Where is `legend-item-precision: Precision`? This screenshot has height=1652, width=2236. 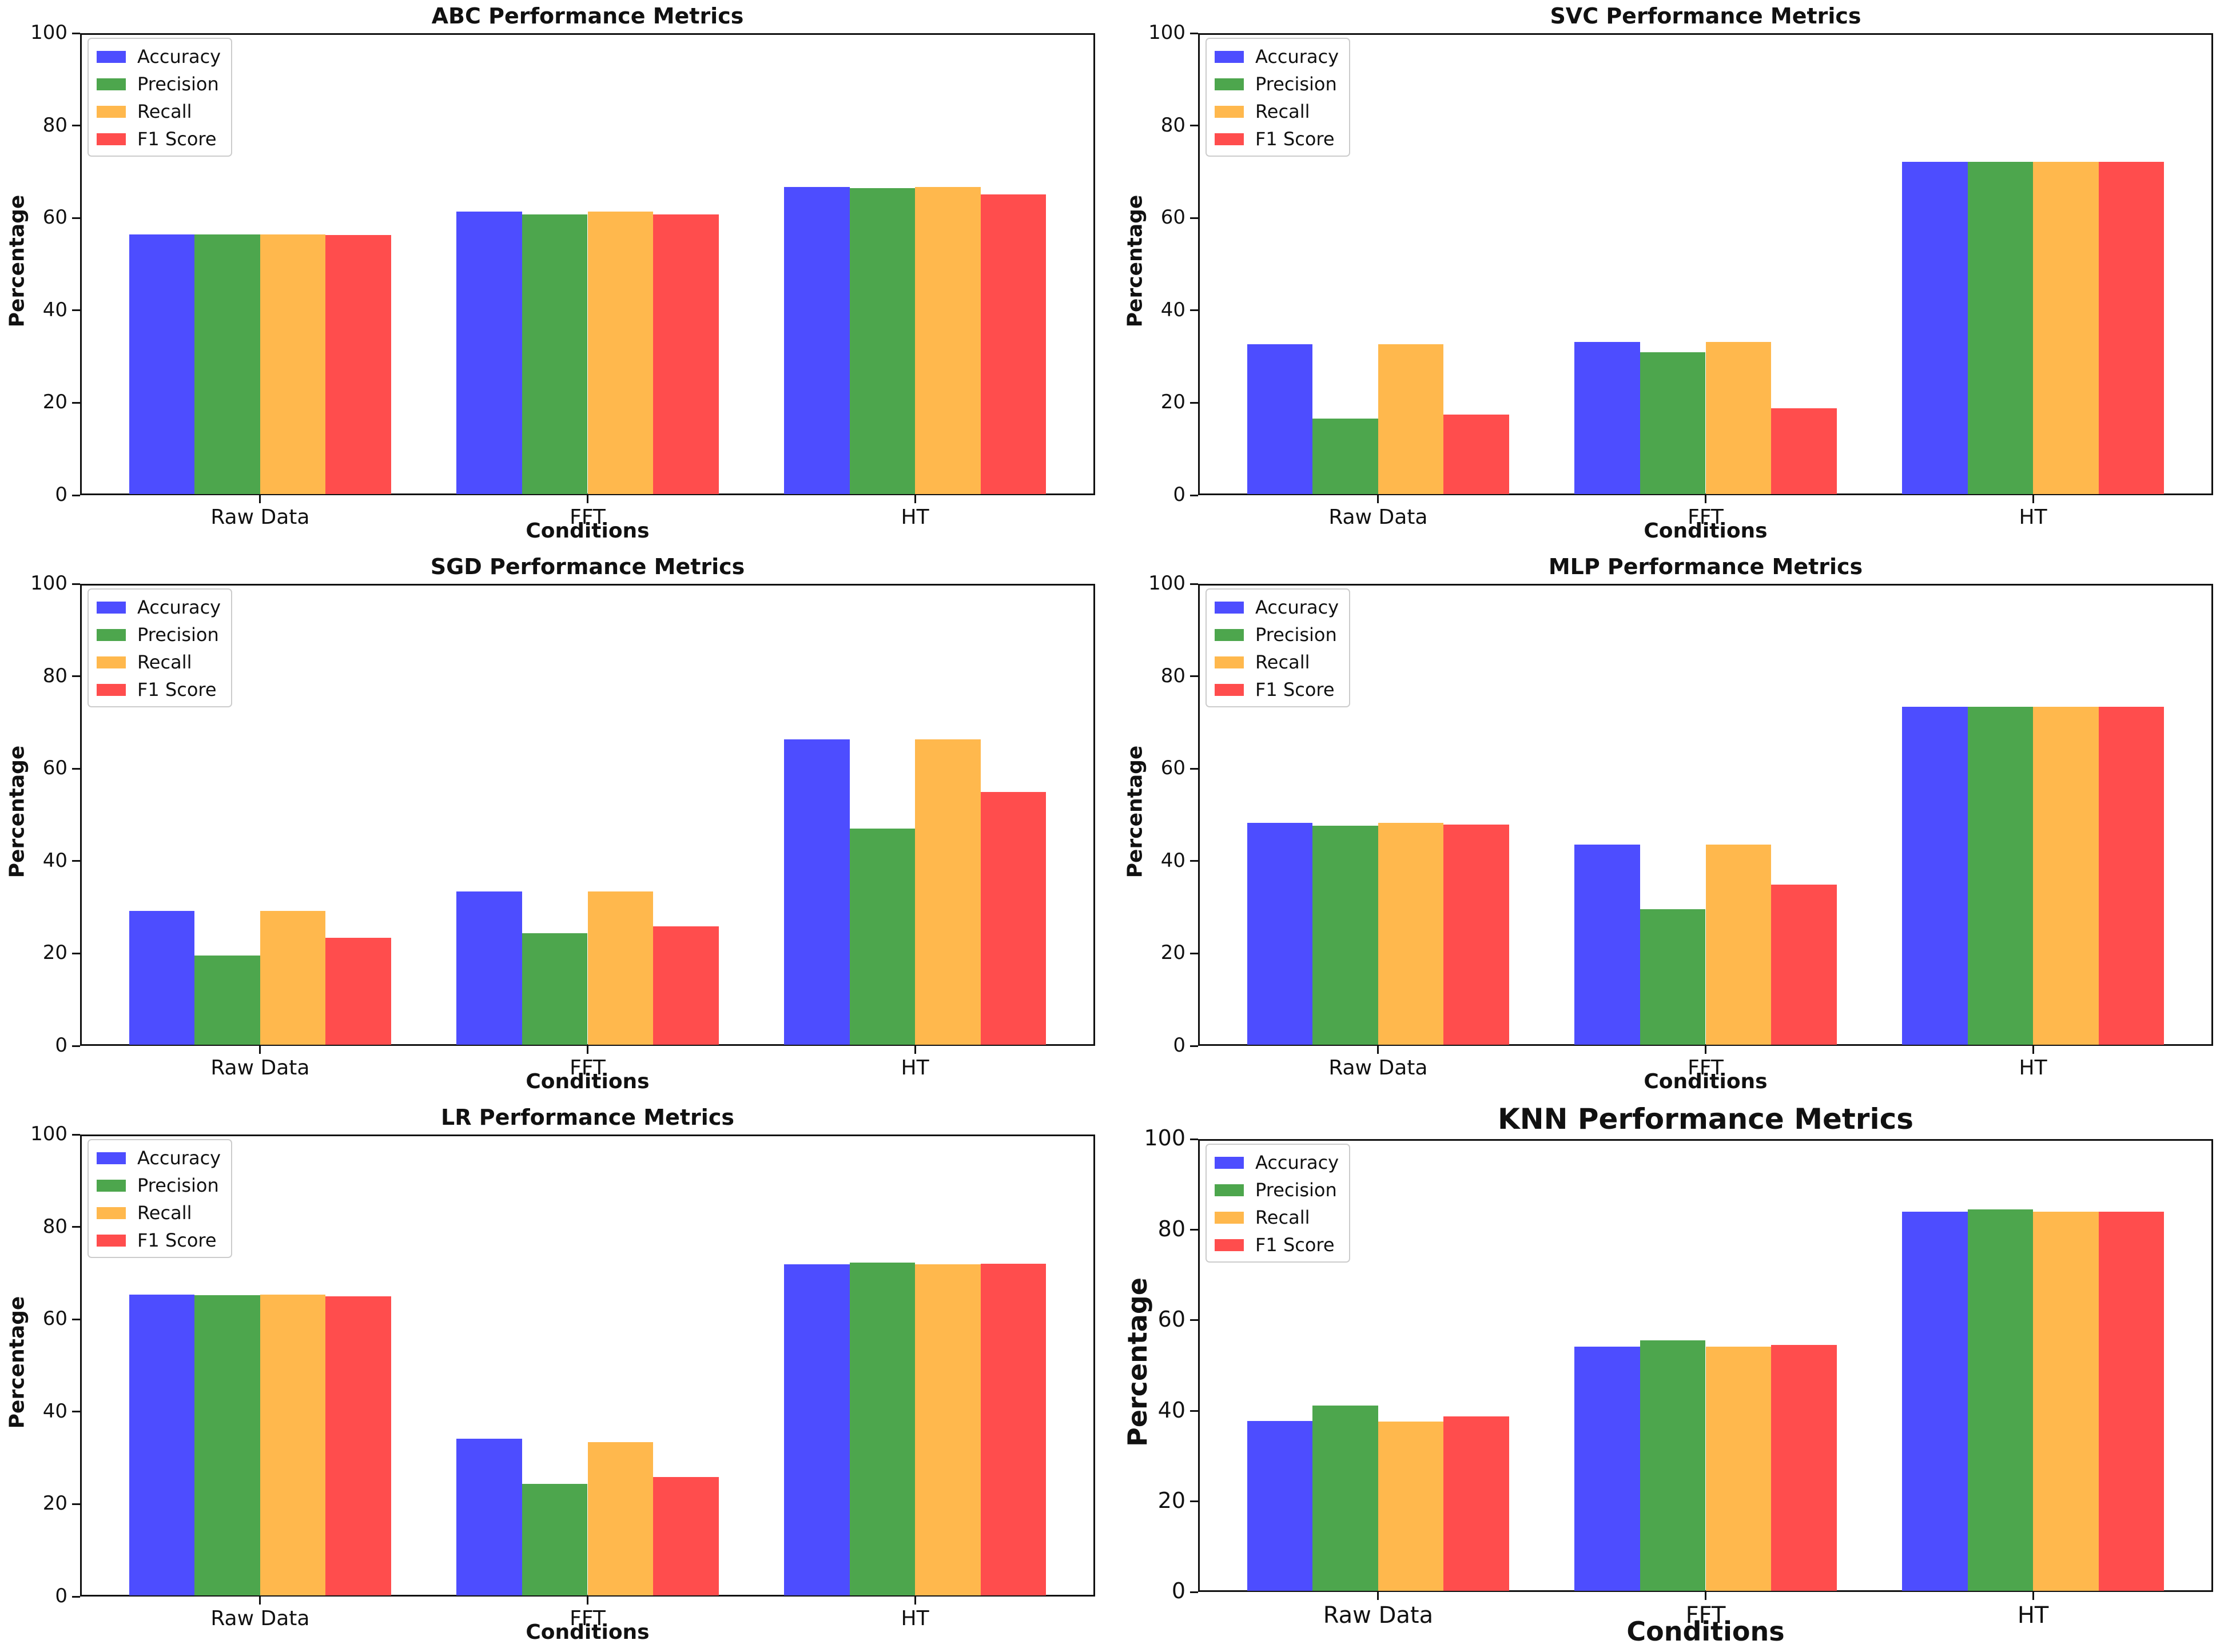 legend-item-precision: Precision is located at coordinates (159, 84).